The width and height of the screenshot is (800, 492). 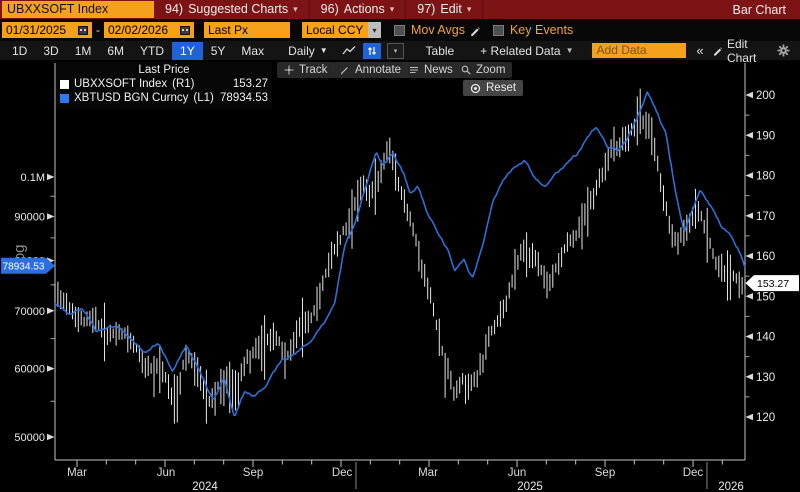 I want to click on series-last-value: 153.27, so click(x=250, y=84).